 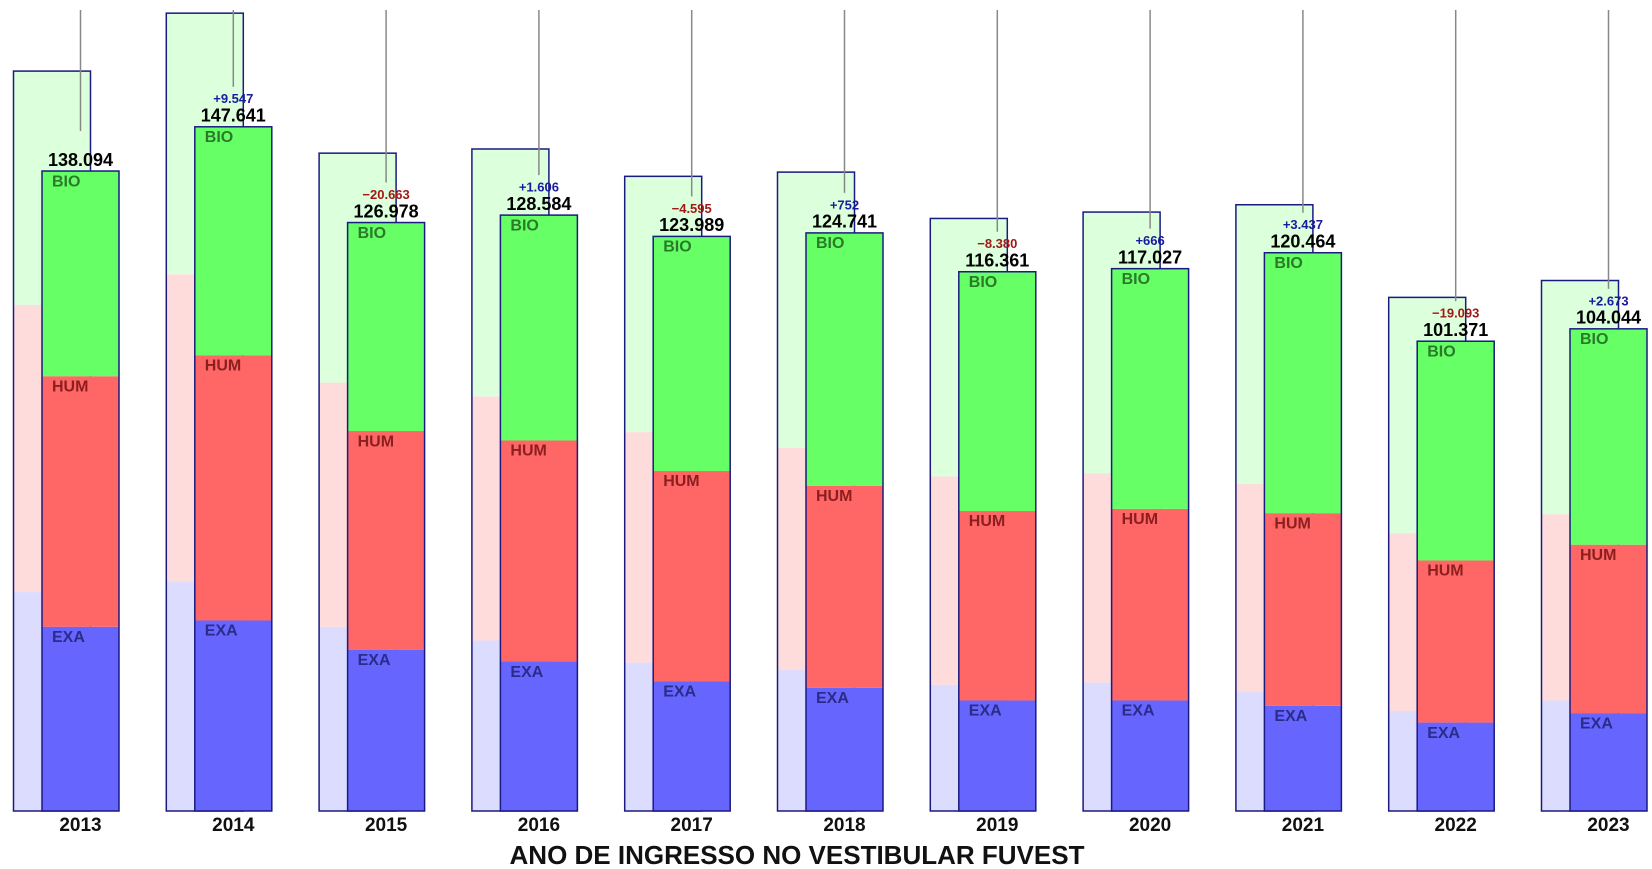 What do you see at coordinates (386, 825) in the screenshot?
I see `x-tick-label: 2015` at bounding box center [386, 825].